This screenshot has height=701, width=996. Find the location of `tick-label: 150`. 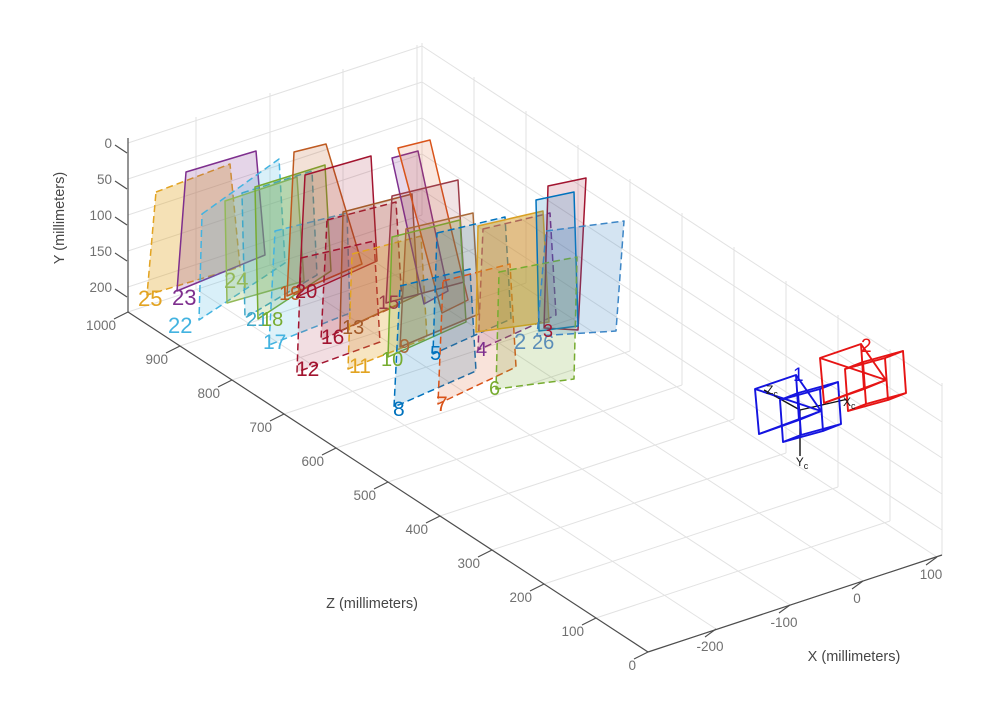

tick-label: 150 is located at coordinates (100, 251).